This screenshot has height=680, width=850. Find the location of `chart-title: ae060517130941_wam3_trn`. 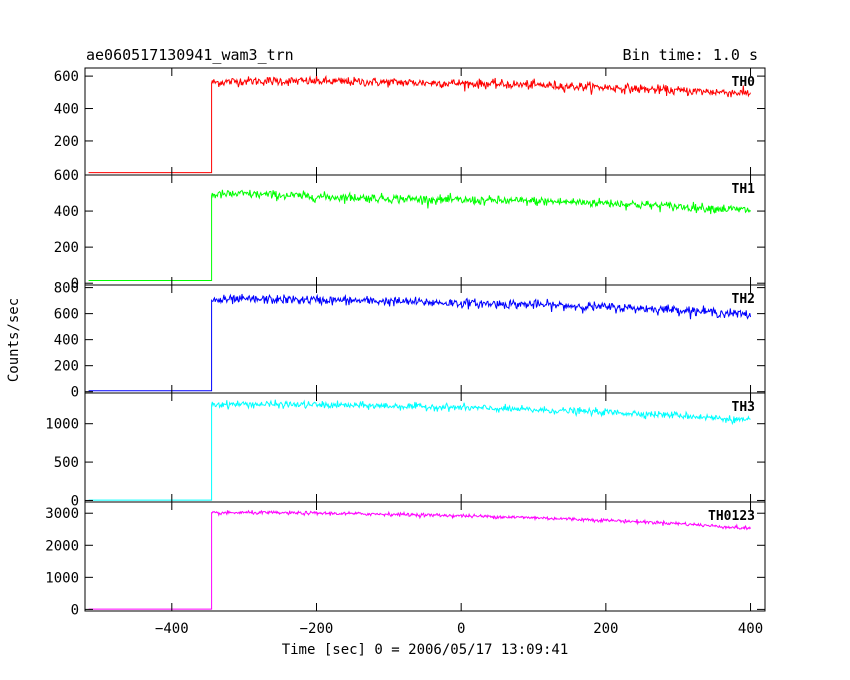

chart-title: ae060517130941_wam3_trn is located at coordinates (190, 55).